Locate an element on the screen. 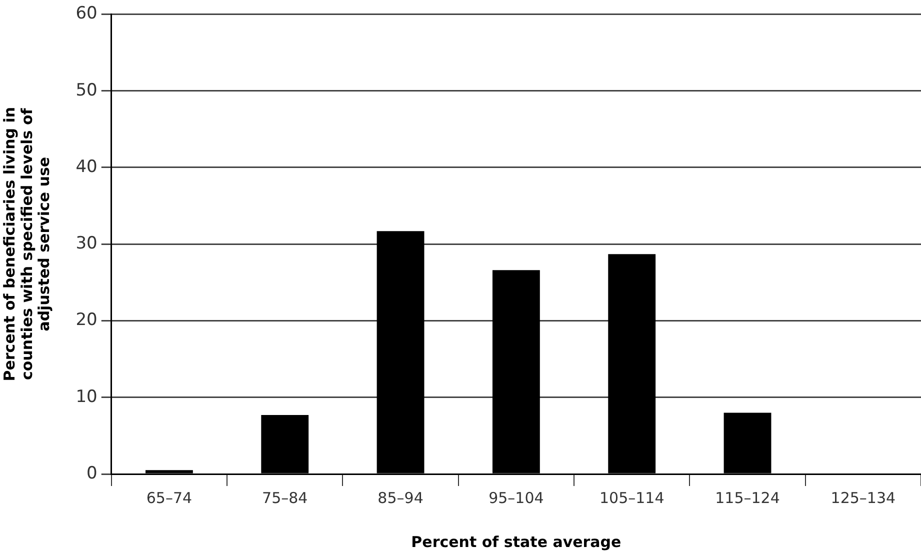  x-tick-label: 125–134 is located at coordinates (863, 497).